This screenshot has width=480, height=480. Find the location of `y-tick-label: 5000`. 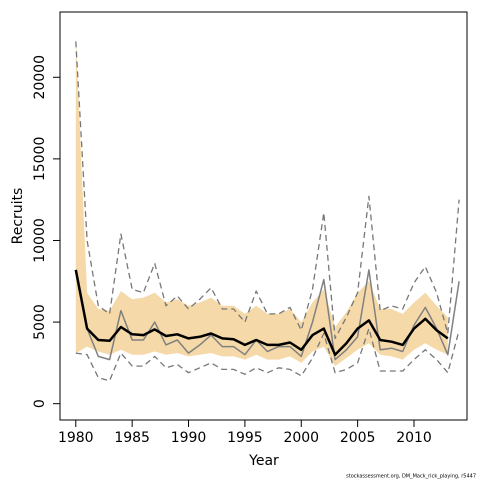

y-tick-label: 5000 is located at coordinates (40, 322).